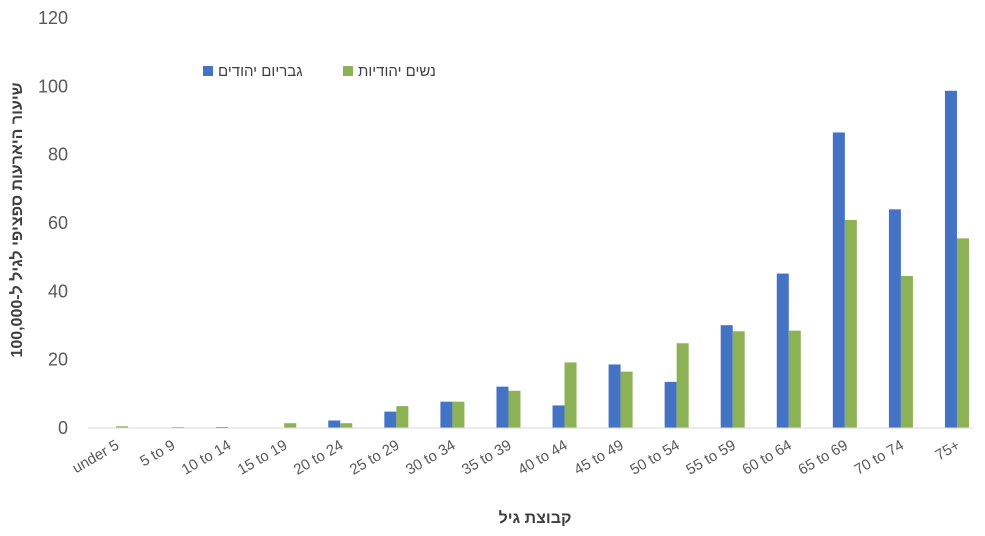 This screenshot has width=985, height=536. Describe the element at coordinates (766, 458) in the screenshot. I see `x-tick-label: 60 to 64` at that location.